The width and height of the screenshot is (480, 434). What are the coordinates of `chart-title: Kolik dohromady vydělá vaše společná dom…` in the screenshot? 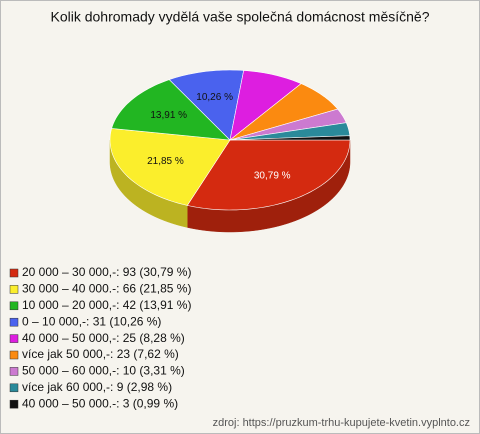 It's located at (240, 17).